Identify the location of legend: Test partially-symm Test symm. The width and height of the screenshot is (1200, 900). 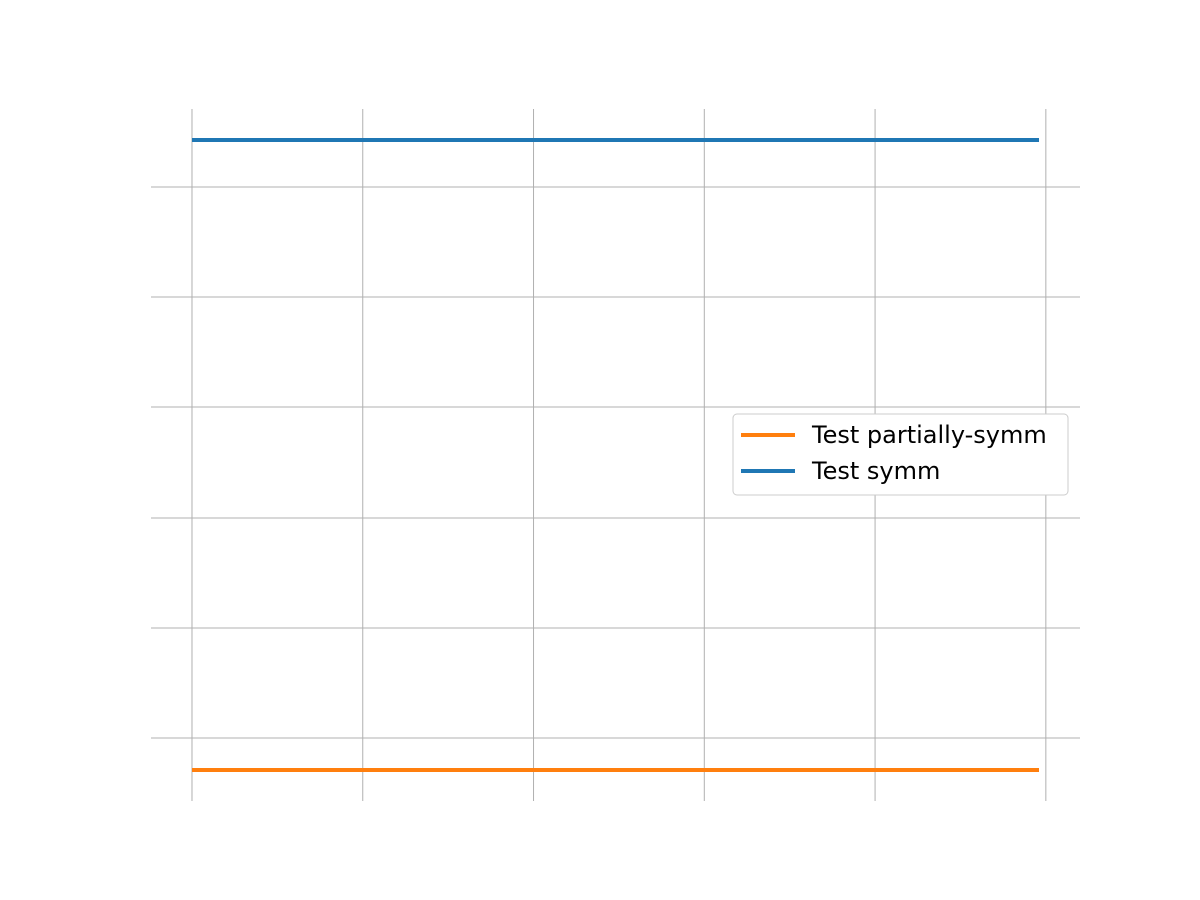
(900, 454).